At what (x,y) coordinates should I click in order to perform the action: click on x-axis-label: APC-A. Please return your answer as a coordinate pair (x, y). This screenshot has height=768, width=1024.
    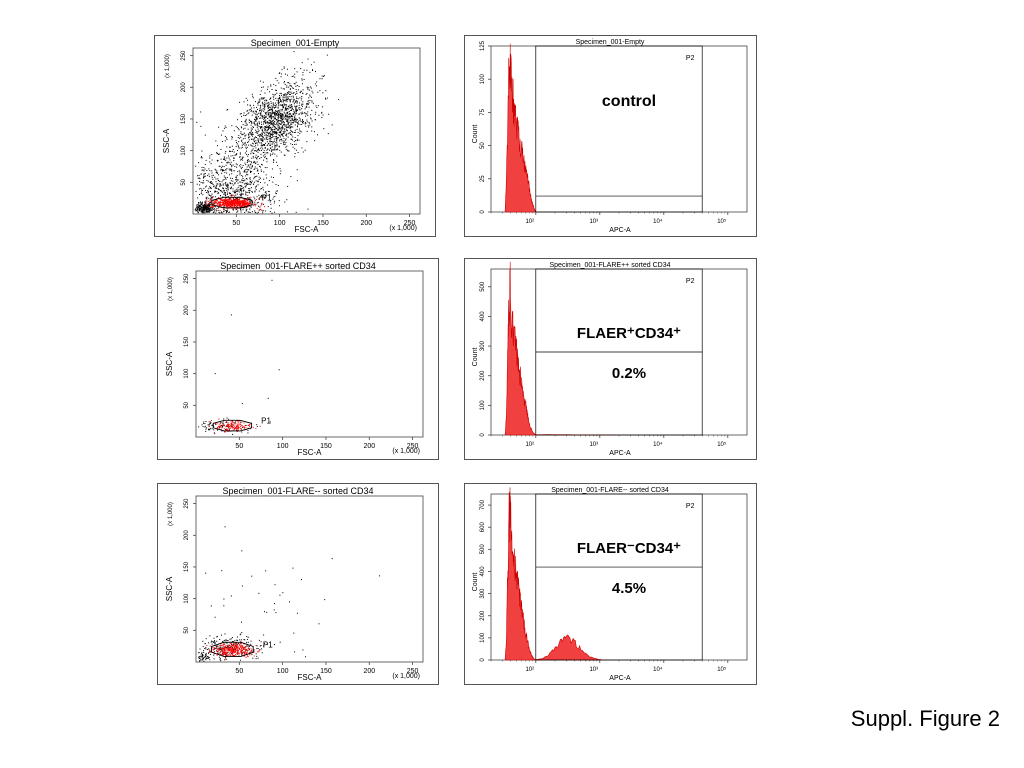
    Looking at the image, I should click on (620, 230).